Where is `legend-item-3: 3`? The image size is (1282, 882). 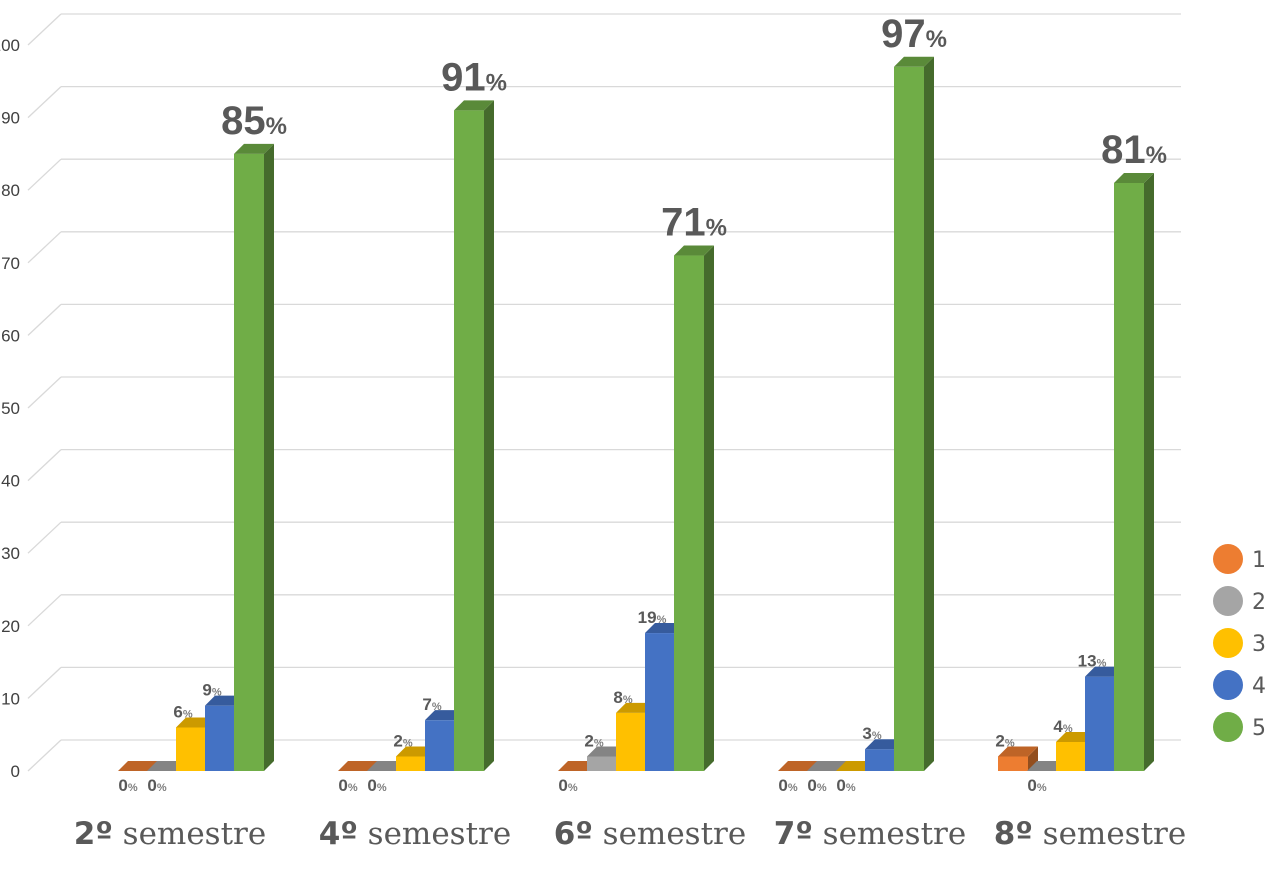 legend-item-3: 3 is located at coordinates (1239, 643).